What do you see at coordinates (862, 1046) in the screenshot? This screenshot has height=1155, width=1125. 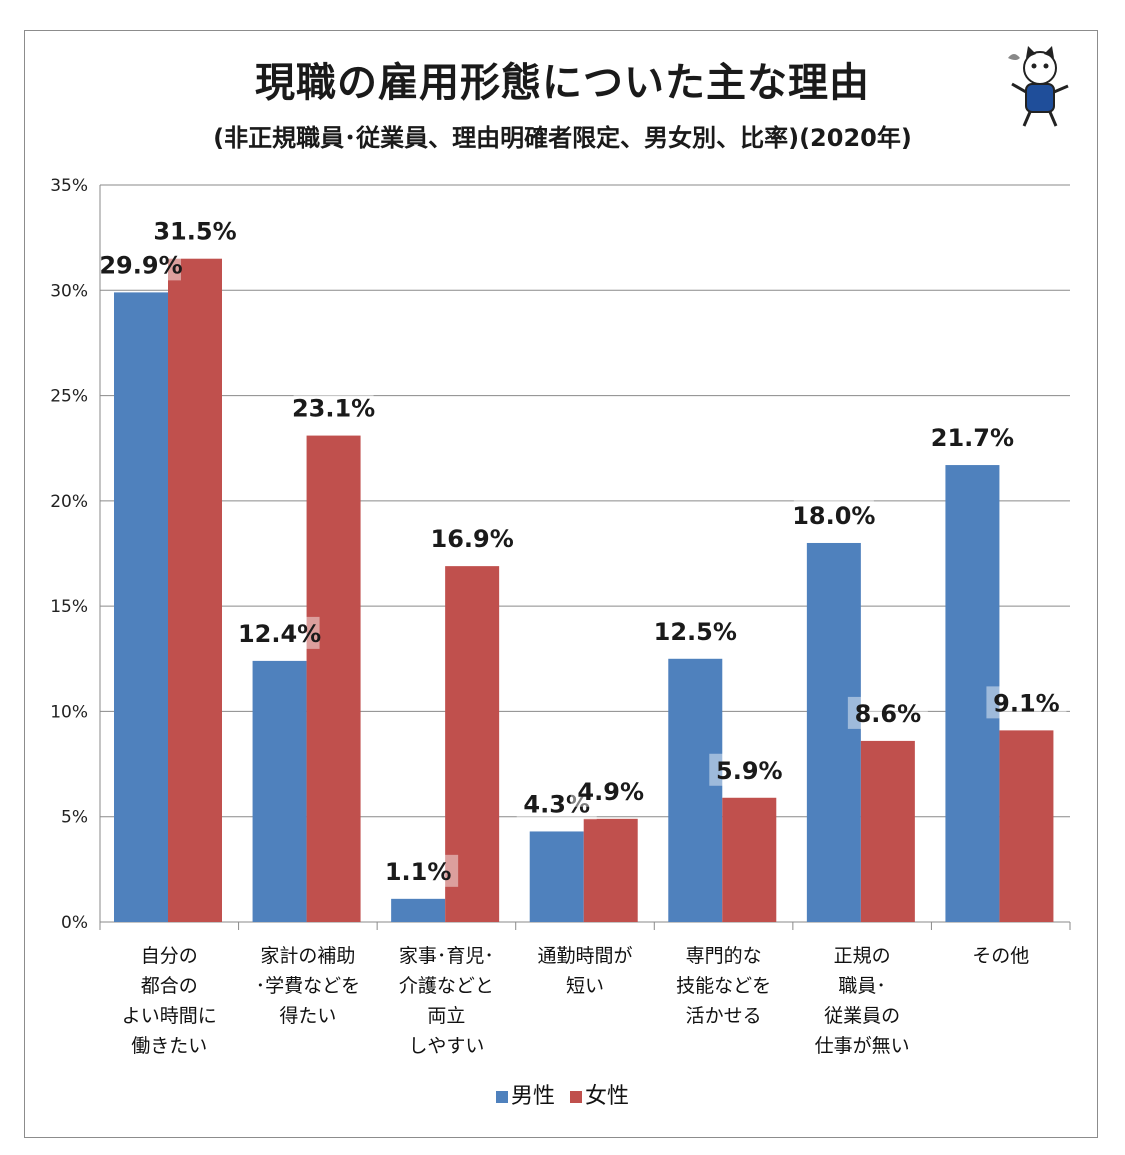 I see `x-category-label-line: 仕事が無い` at bounding box center [862, 1046].